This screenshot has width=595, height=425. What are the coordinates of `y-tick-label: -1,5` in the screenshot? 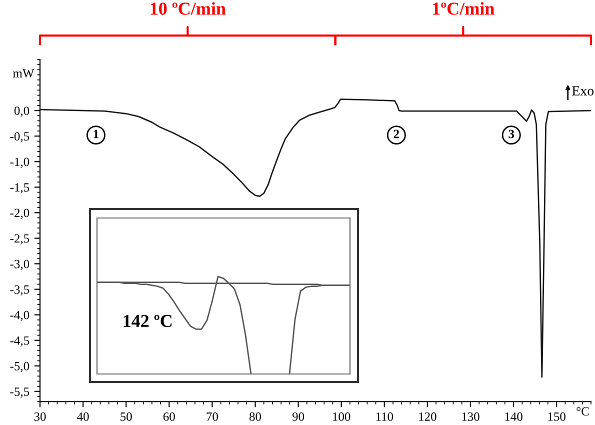 It's located at (20, 188).